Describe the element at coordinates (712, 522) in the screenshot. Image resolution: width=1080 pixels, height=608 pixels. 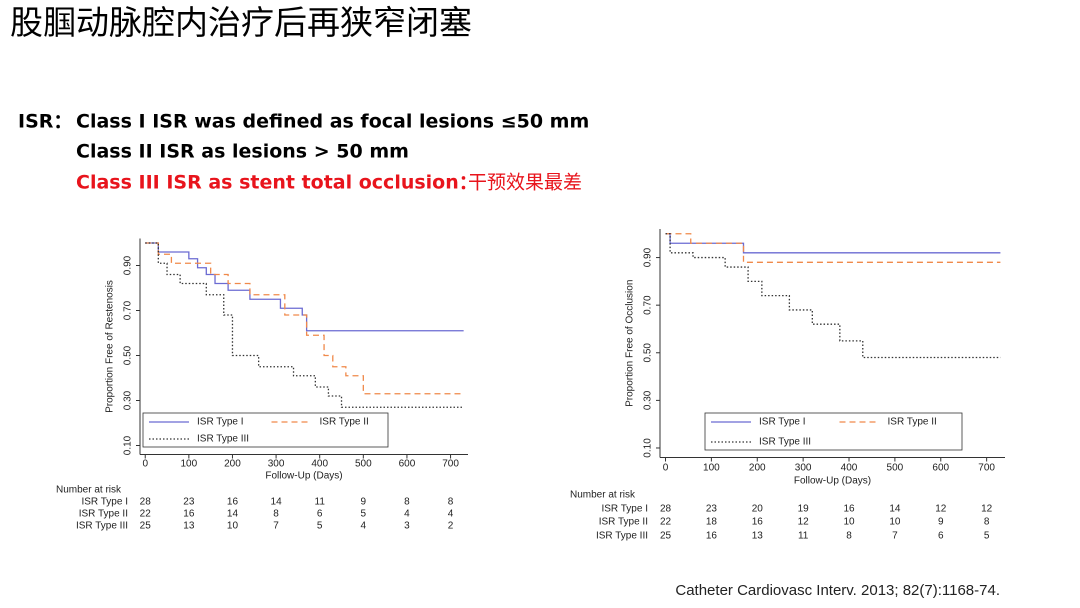
I see `risk-value: 18` at that location.